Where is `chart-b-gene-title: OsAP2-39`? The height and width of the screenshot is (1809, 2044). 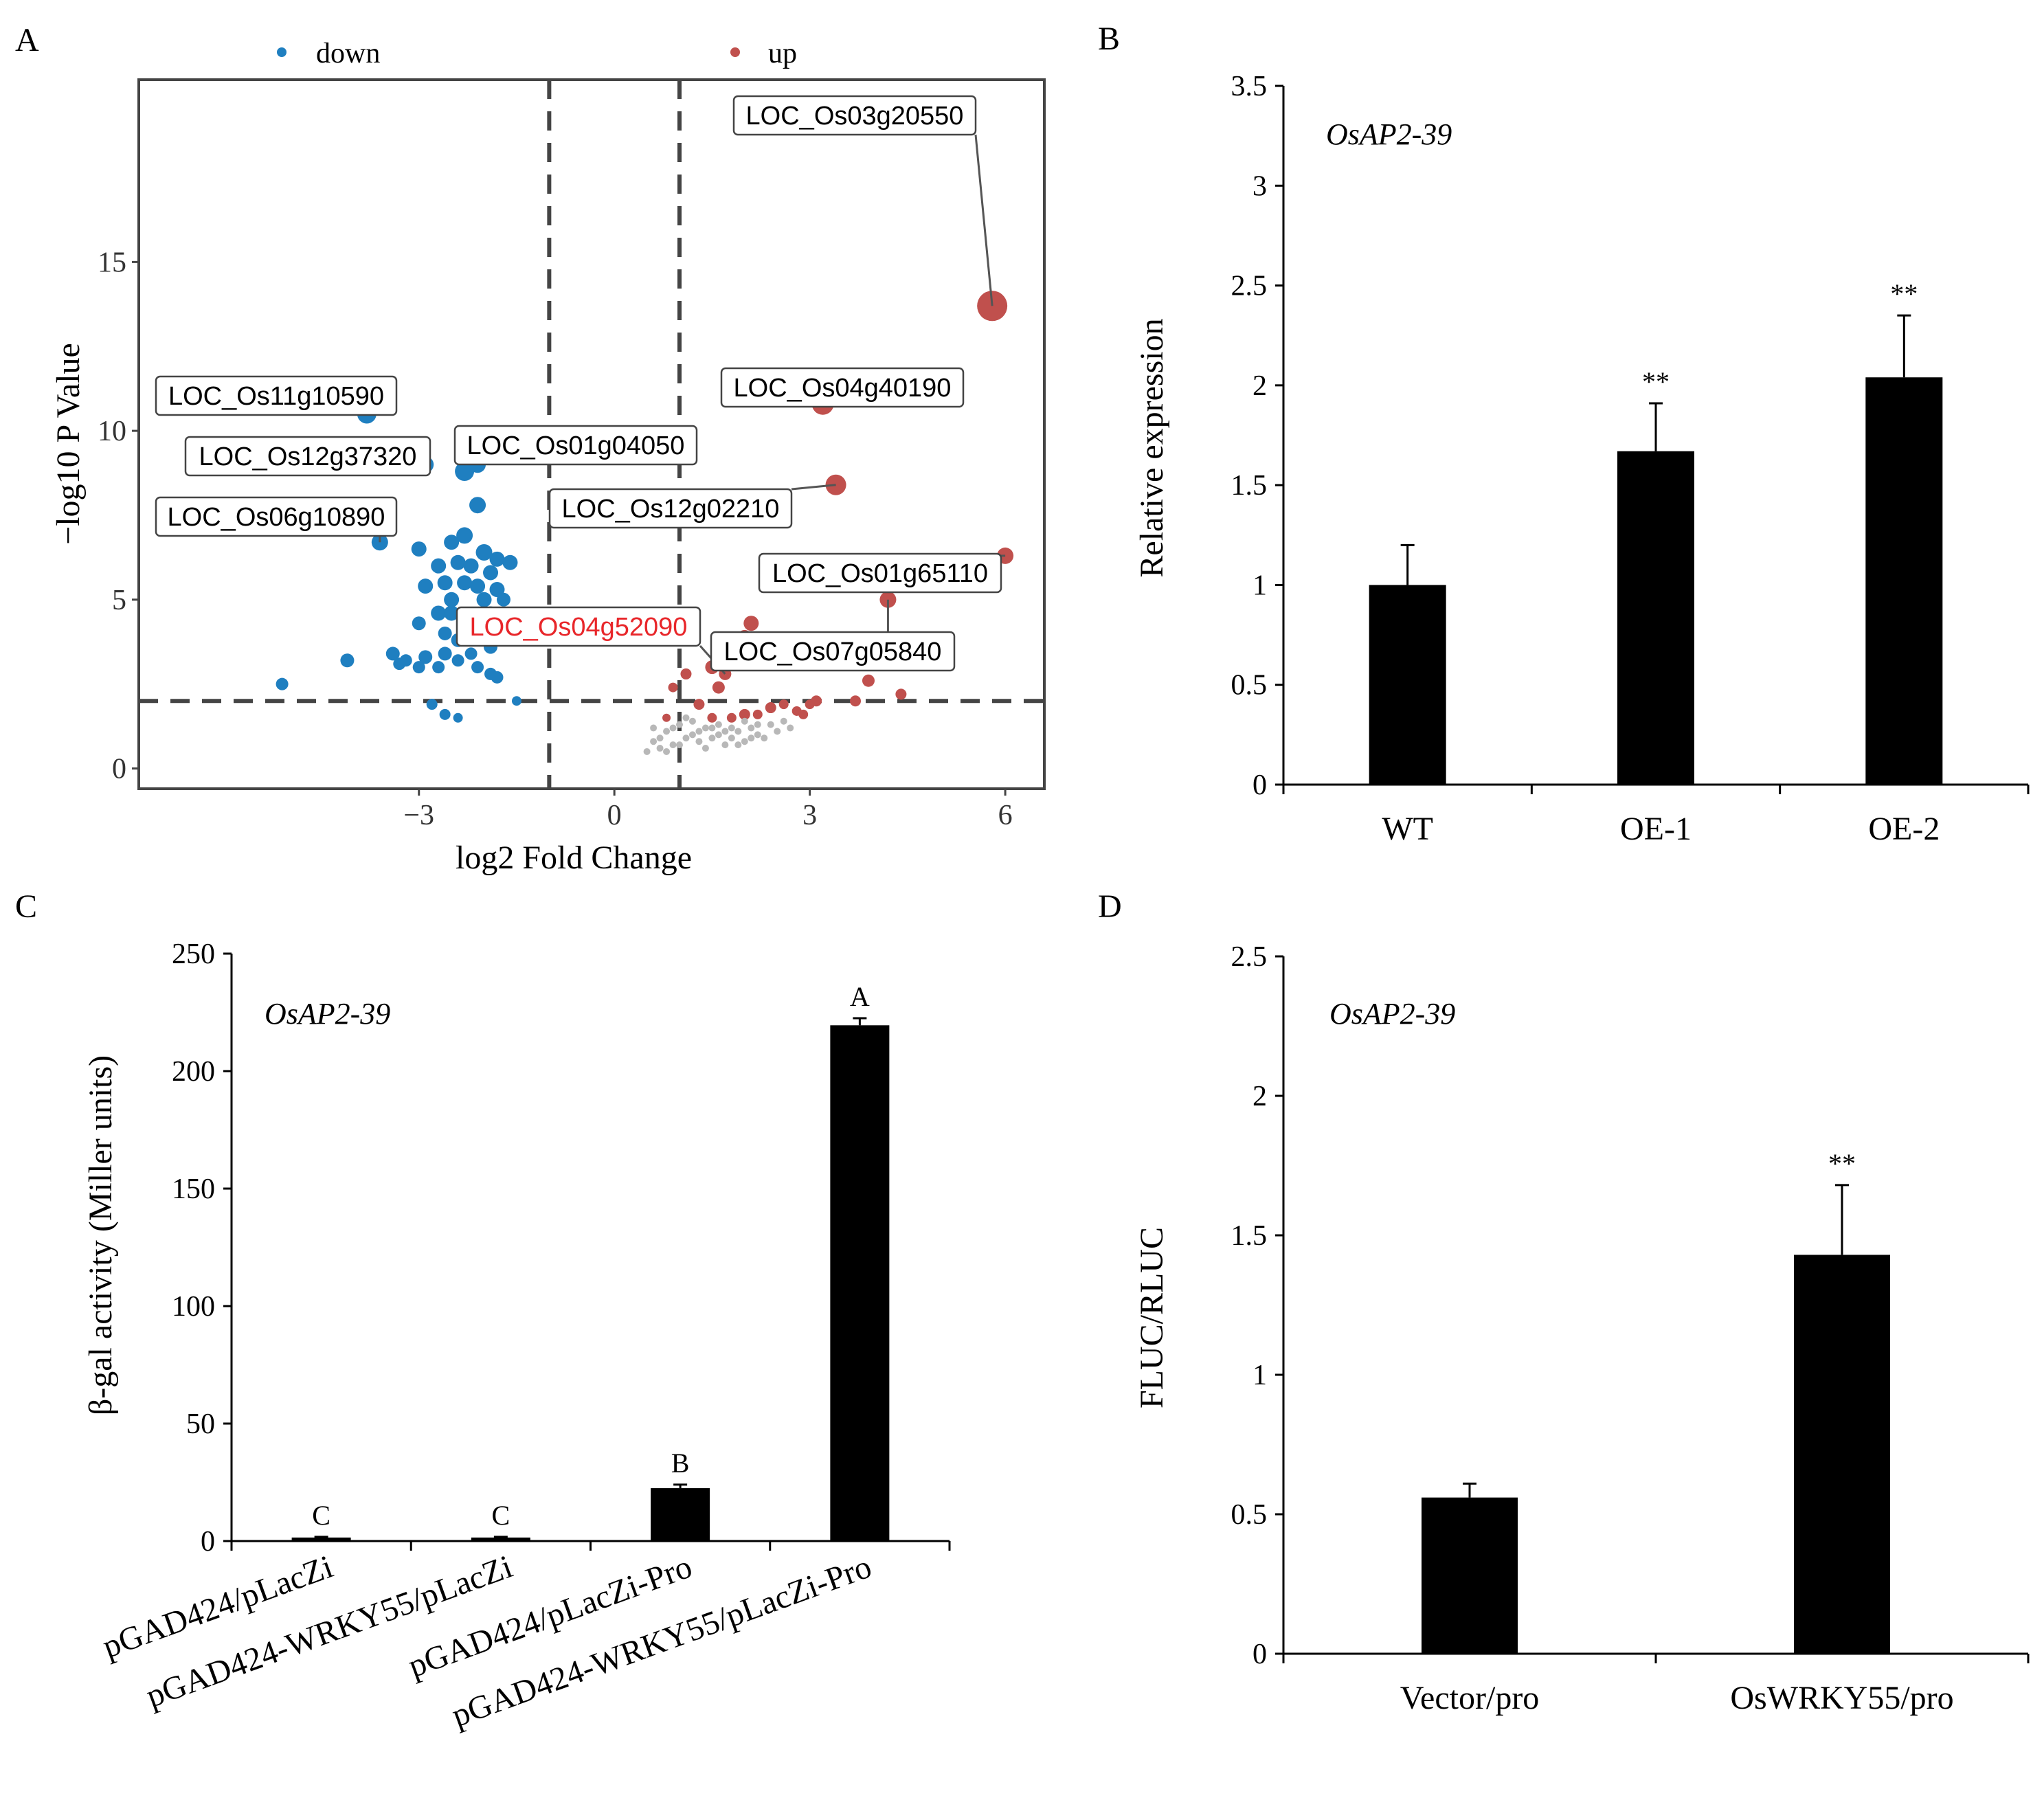 chart-b-gene-title: OsAP2-39 is located at coordinates (1389, 134).